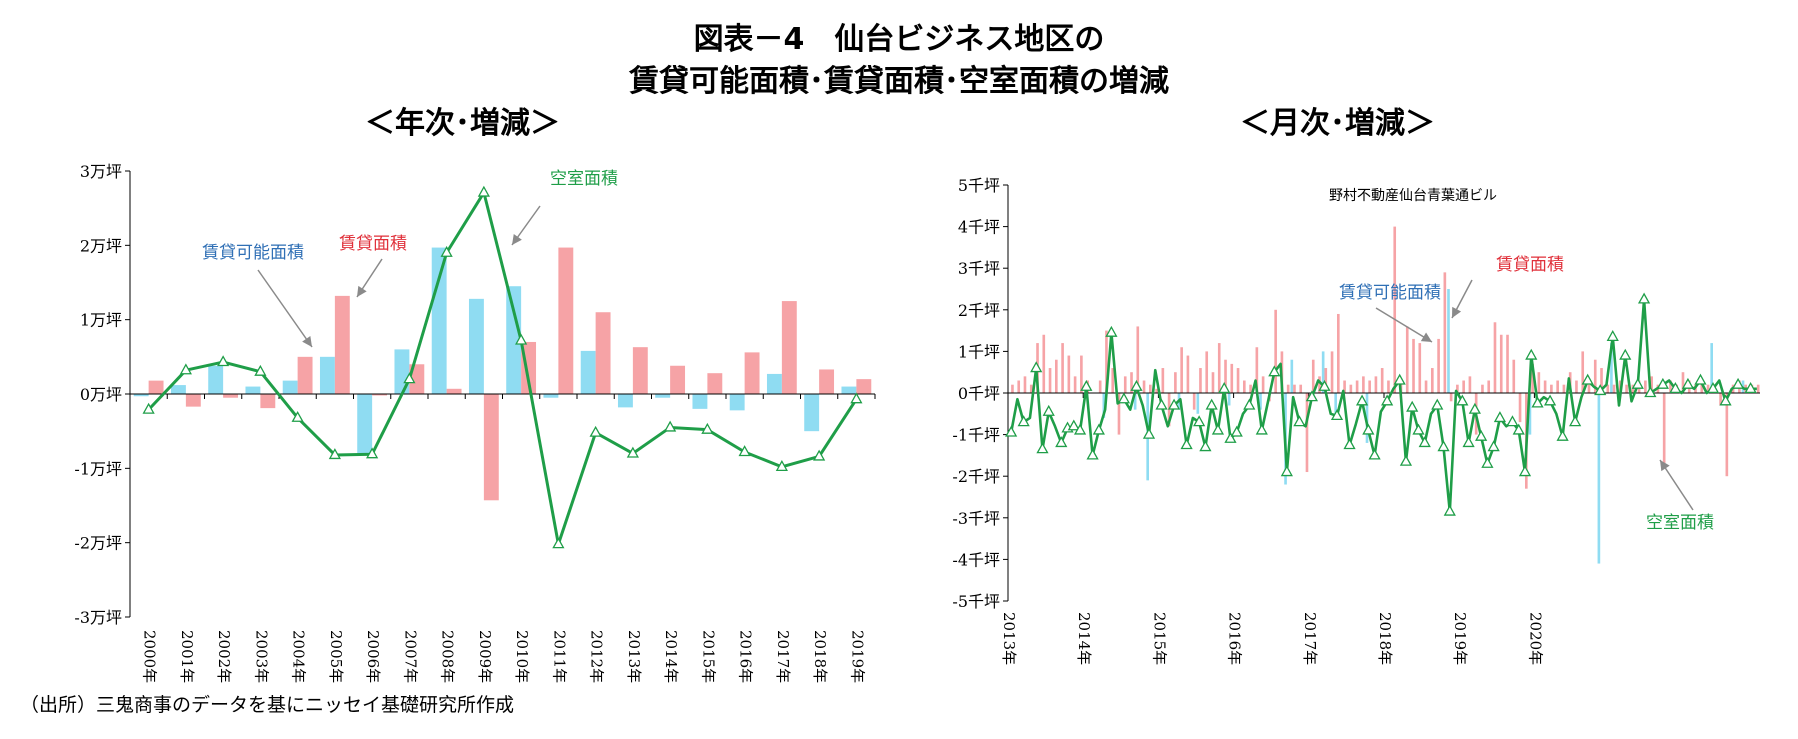  Describe the element at coordinates (362, 291) in the screenshot. I see `annual-leased-arrow-head` at that location.